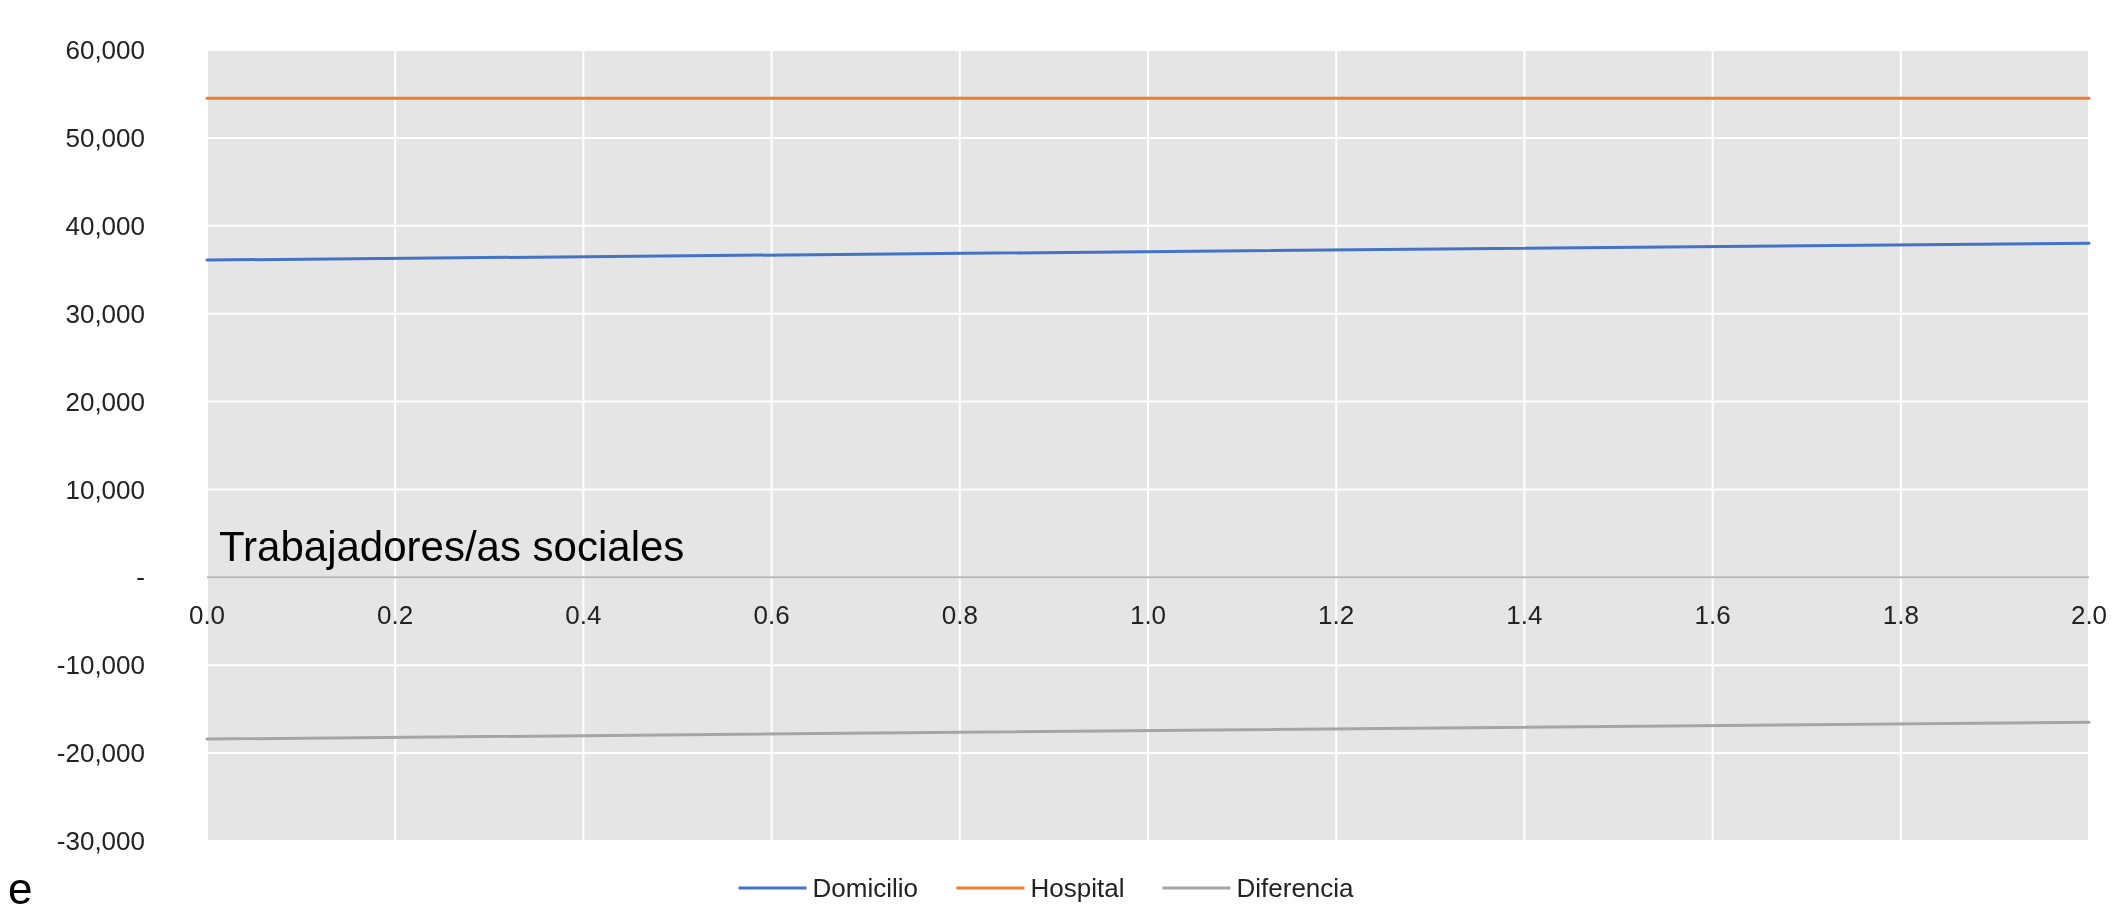  I want to click on legend-label: Domicilio, so click(865, 888).